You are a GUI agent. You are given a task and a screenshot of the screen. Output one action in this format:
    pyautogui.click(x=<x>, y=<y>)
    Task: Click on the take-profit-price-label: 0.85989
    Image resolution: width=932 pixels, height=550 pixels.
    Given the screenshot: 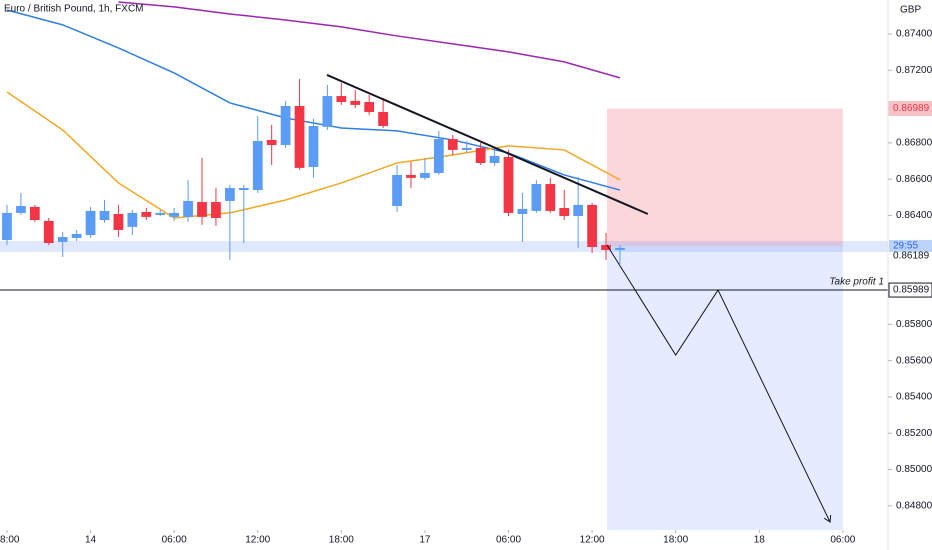 What is the action you would take?
    pyautogui.click(x=911, y=290)
    